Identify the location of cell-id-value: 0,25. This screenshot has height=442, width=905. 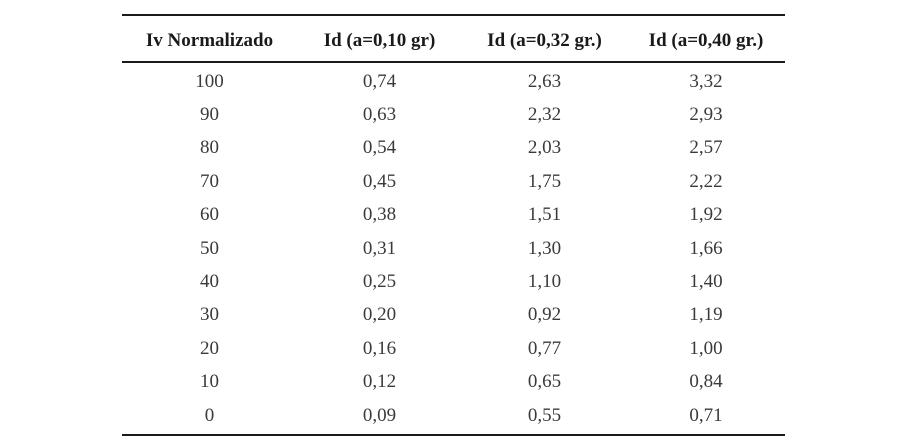
(379, 282).